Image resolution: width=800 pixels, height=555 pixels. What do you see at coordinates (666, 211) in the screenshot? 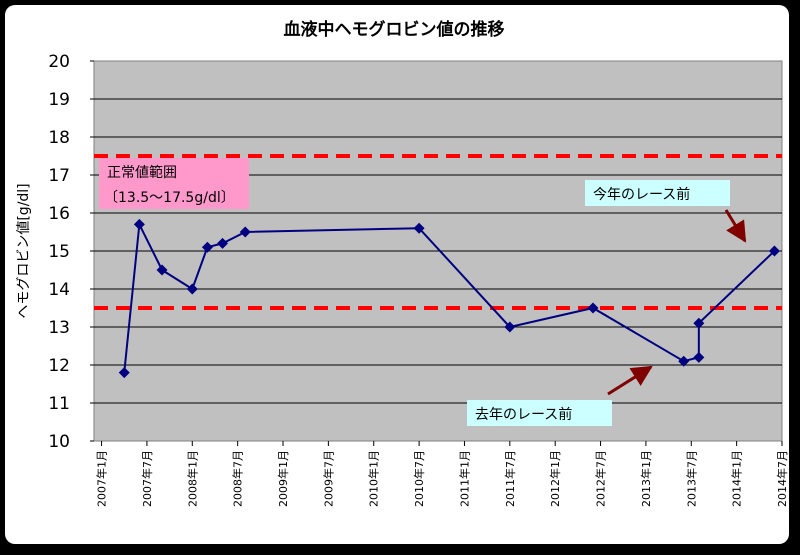
I see `this-year-annotation: 今年のレース前` at bounding box center [666, 211].